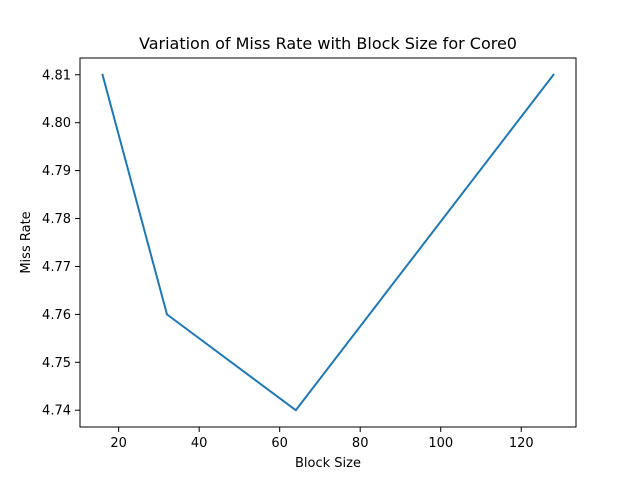 This screenshot has width=640, height=480. I want to click on y-tick-label: 4.74, so click(56, 411).